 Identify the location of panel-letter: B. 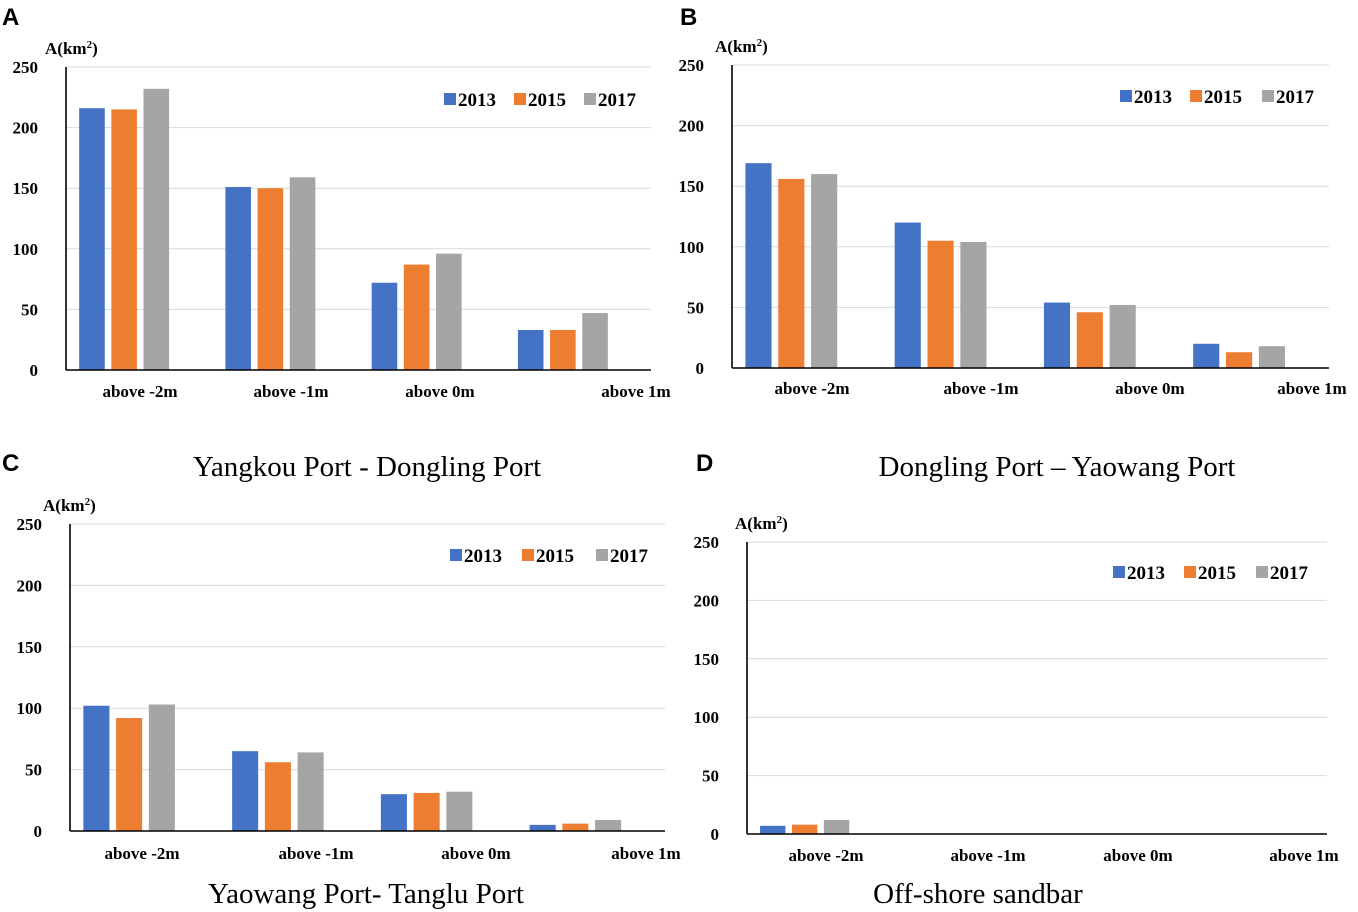
(688, 17).